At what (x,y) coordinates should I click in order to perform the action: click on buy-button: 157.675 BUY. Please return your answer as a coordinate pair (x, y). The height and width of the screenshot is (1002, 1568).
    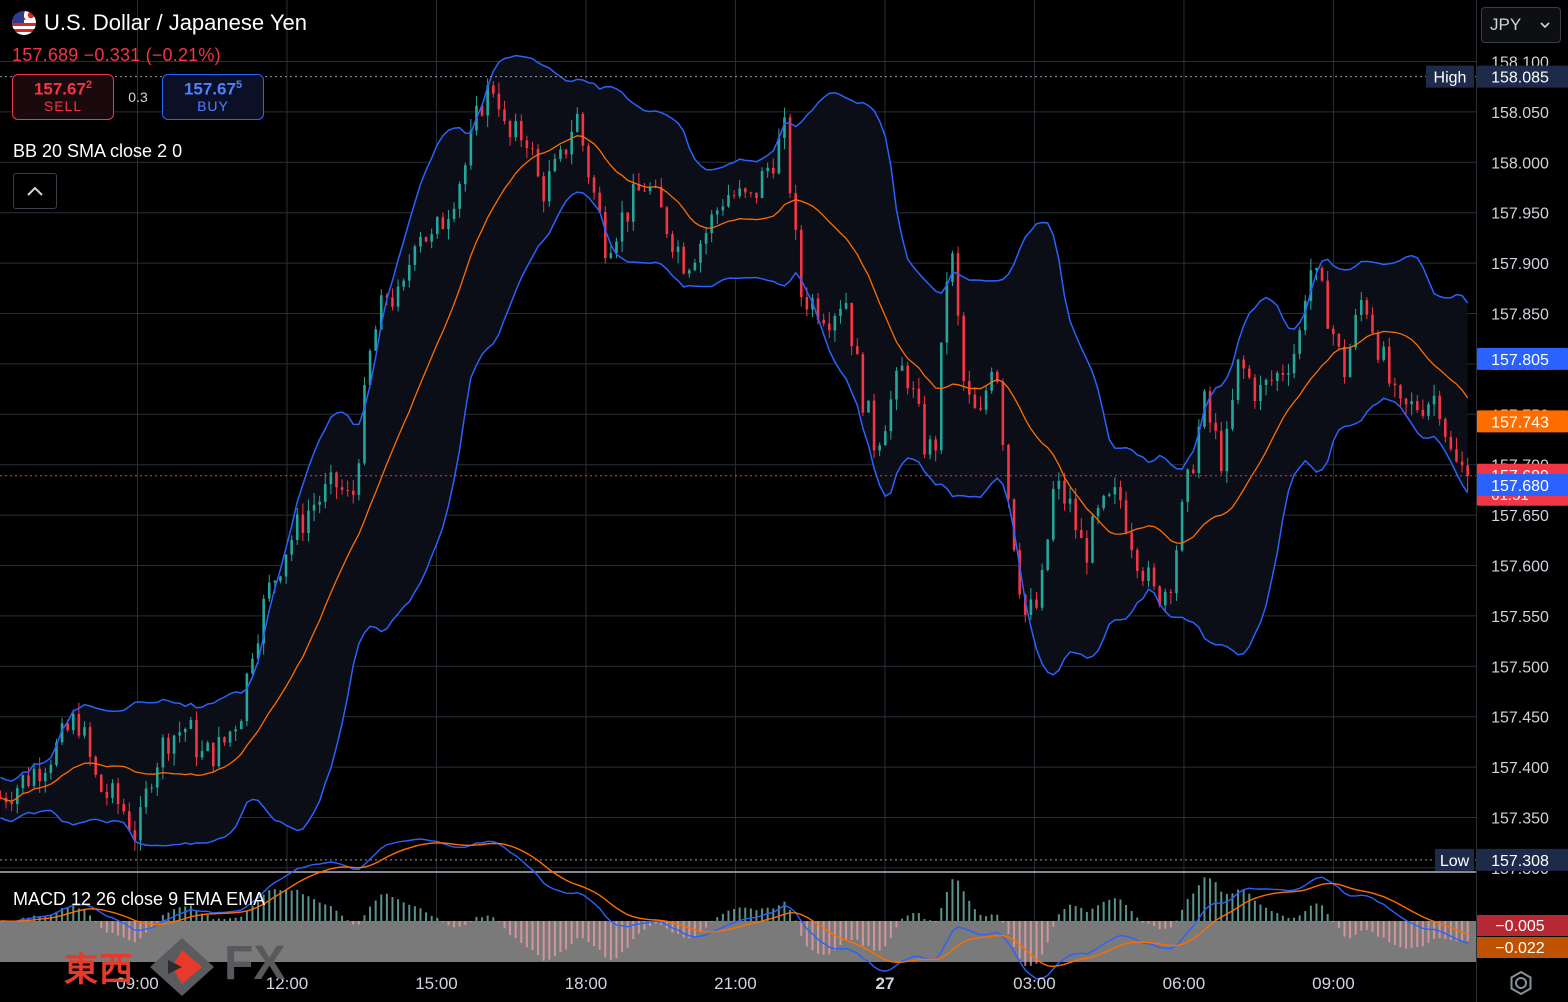
    Looking at the image, I should click on (213, 97).